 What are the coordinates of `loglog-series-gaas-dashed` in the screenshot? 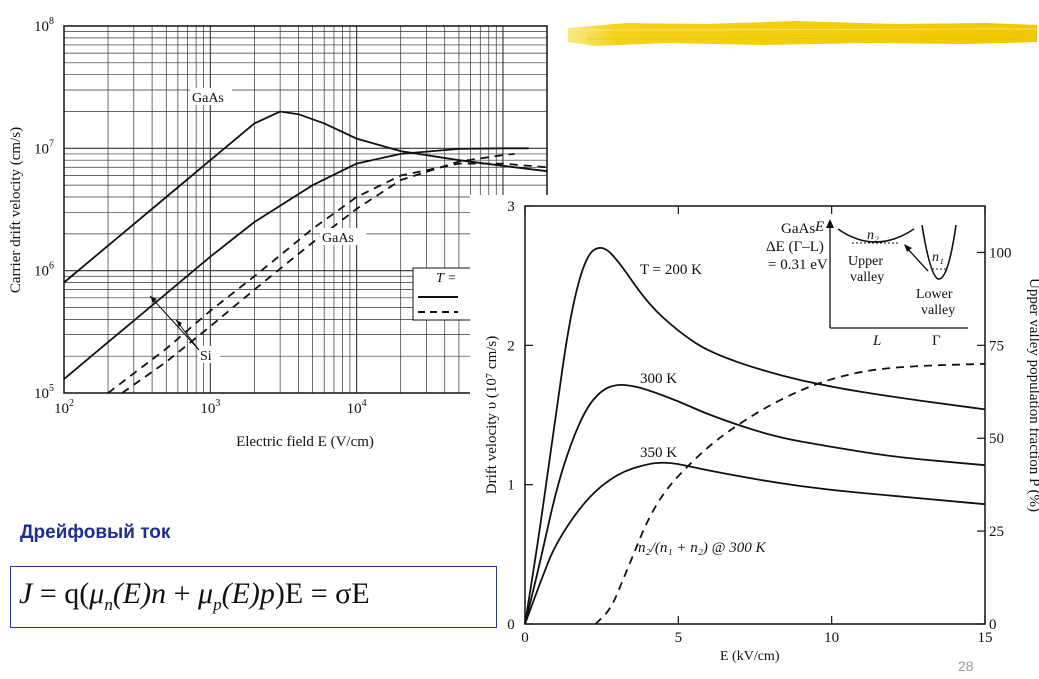 It's located at (327, 278).